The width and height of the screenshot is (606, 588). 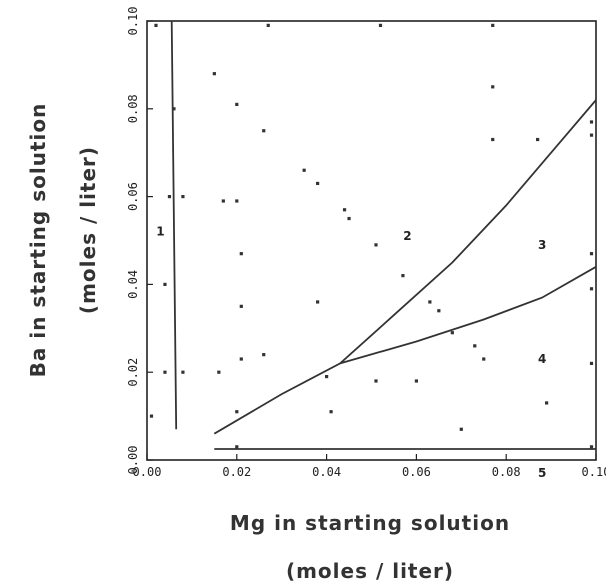 I want to click on region-label: 1, so click(x=160, y=232).